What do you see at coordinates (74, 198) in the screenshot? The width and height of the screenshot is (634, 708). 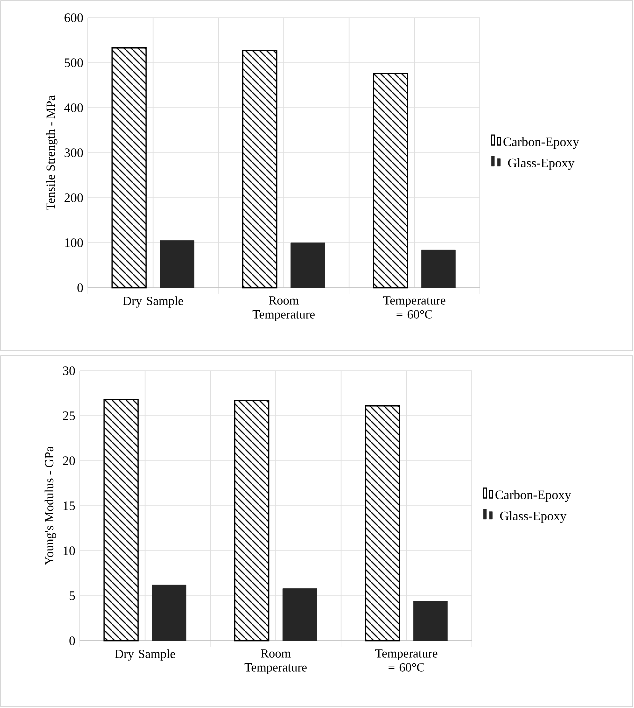 I see `y-tick-label: 200` at bounding box center [74, 198].